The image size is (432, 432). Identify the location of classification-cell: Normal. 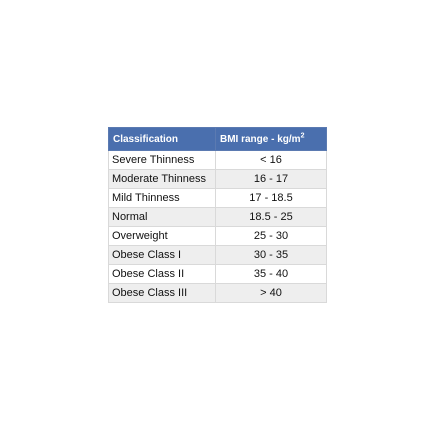
(162, 217).